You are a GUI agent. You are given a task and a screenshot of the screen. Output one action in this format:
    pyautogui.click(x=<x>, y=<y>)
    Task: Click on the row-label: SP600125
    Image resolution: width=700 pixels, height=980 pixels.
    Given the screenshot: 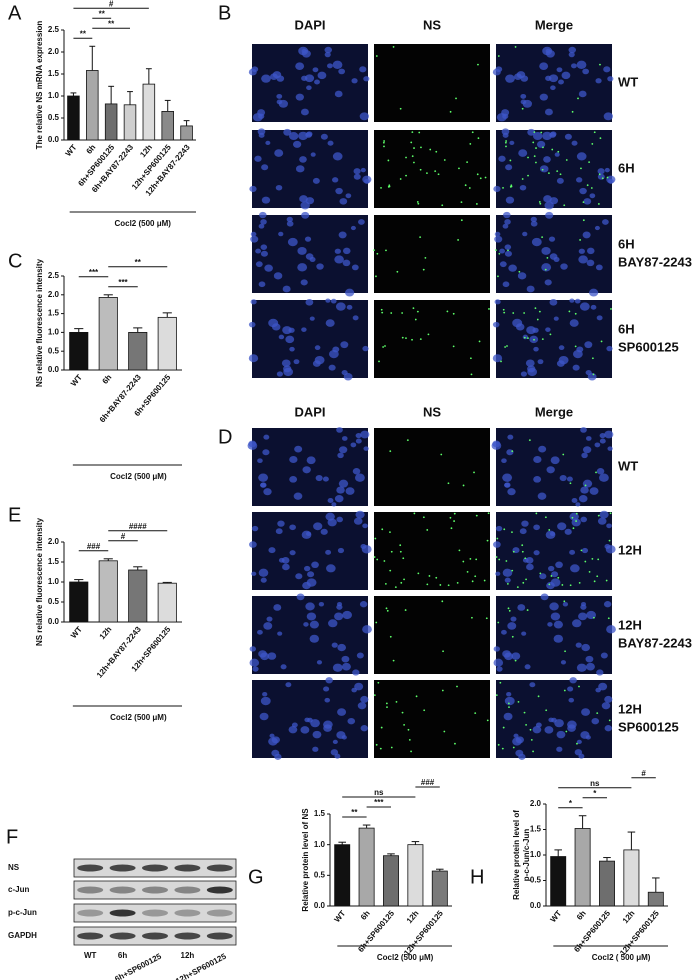 What is the action you would take?
    pyautogui.click(x=648, y=726)
    